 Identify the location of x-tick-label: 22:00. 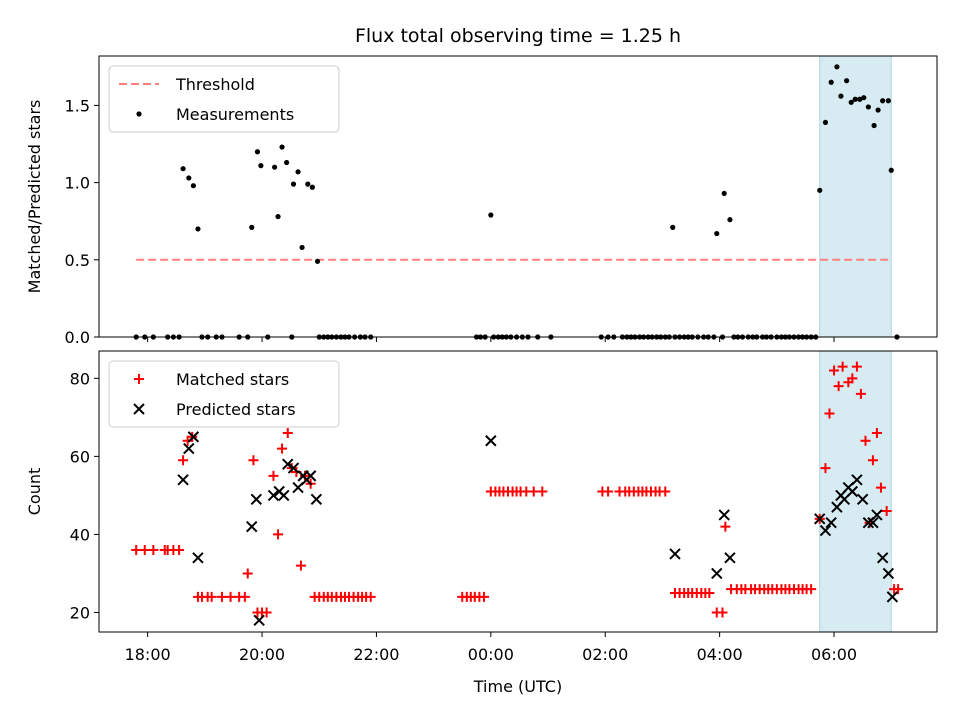
(376, 654).